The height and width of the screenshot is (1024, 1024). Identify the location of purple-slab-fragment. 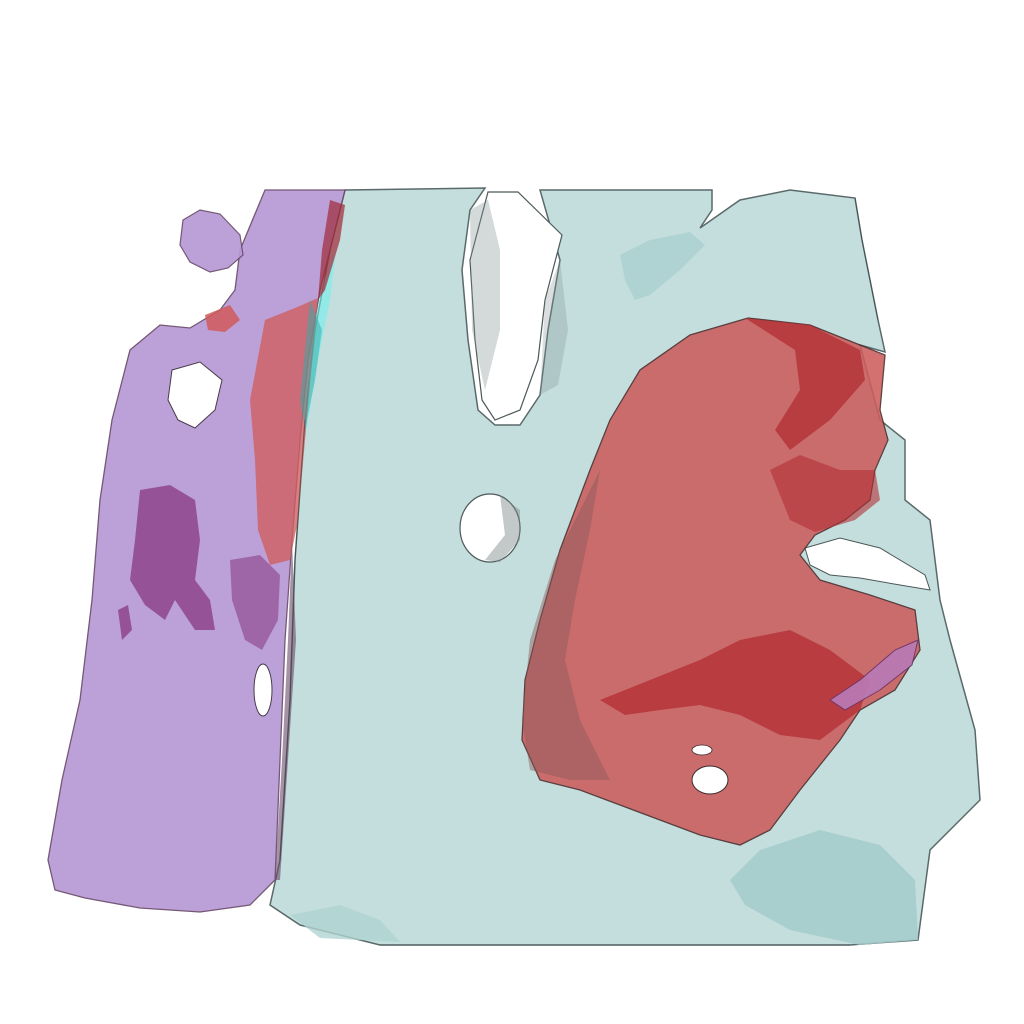
(211, 241).